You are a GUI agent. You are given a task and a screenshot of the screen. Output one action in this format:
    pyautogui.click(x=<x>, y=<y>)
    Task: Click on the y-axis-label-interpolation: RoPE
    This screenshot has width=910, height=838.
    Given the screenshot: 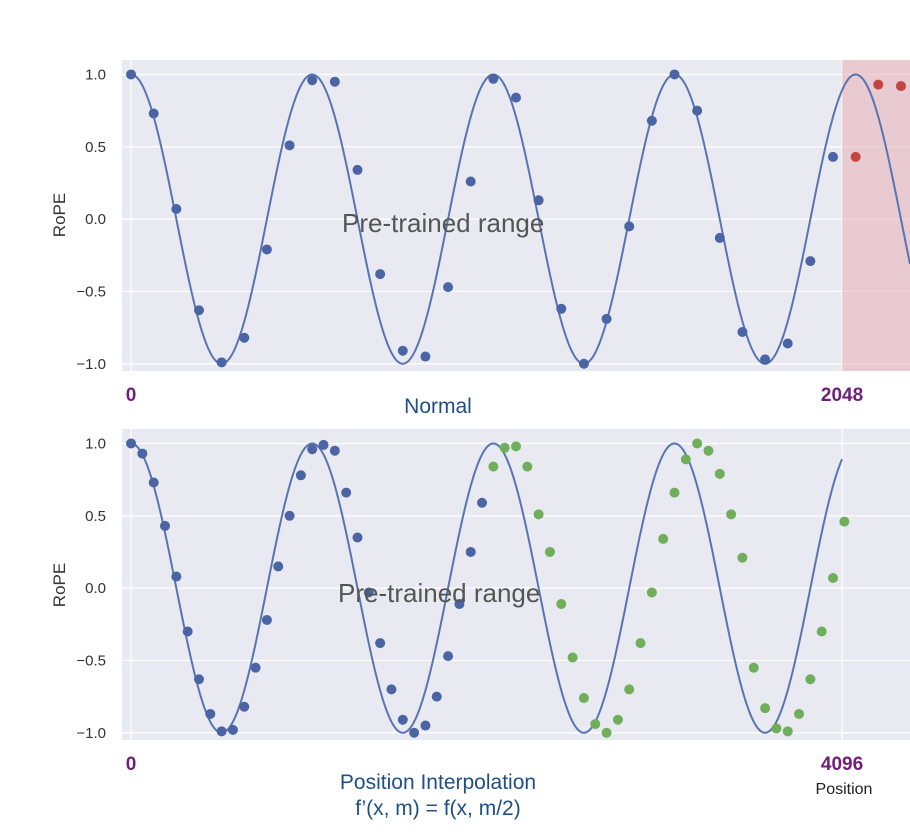 What is the action you would take?
    pyautogui.click(x=59, y=585)
    